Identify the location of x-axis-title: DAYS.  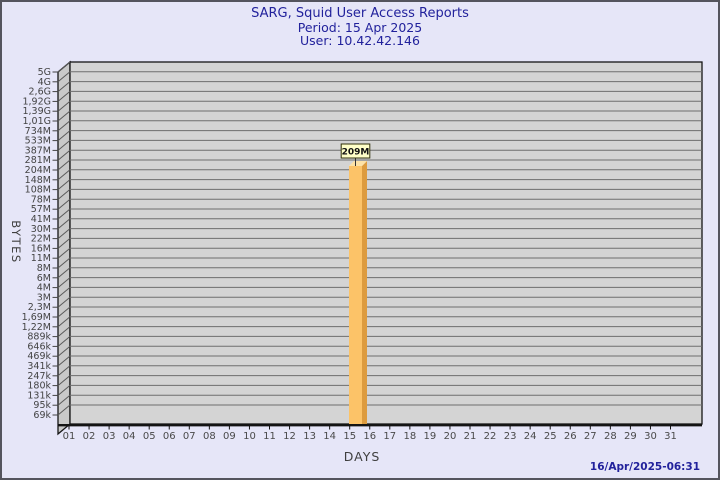
(362, 456).